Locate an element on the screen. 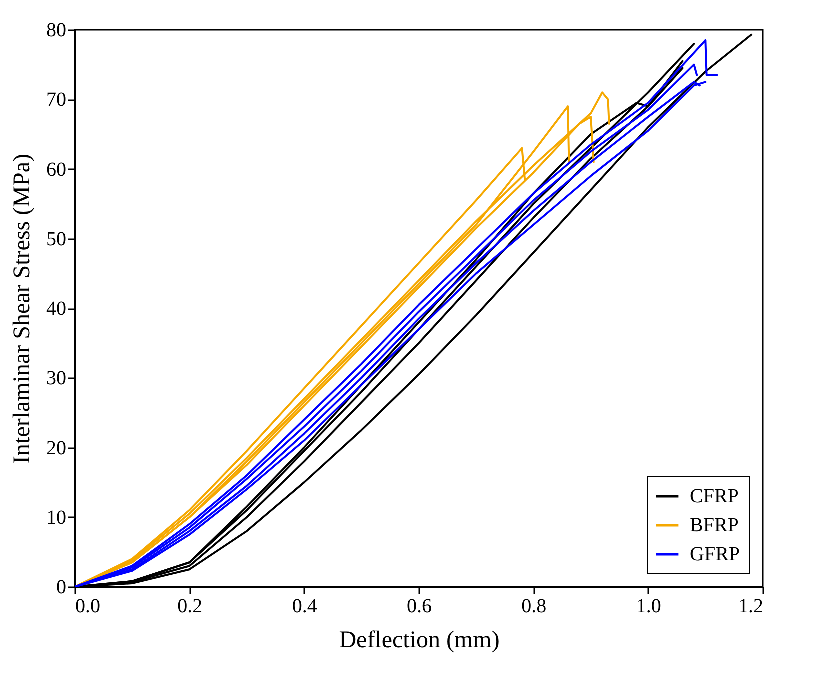 This screenshot has height=681, width=823. y-tick-label: 30 is located at coordinates (56, 379).